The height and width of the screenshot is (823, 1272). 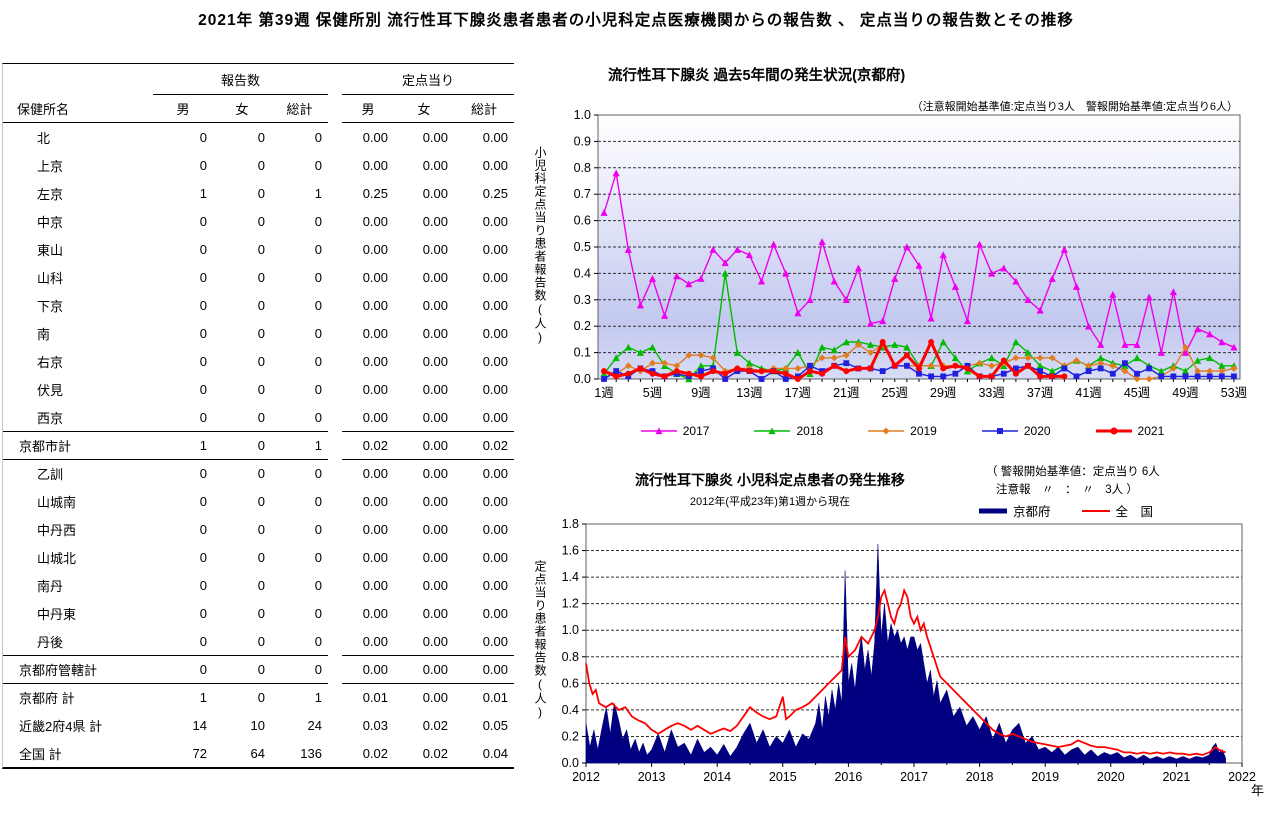 What do you see at coordinates (783, 777) in the screenshot?
I see `svg-text: 2015` at bounding box center [783, 777].